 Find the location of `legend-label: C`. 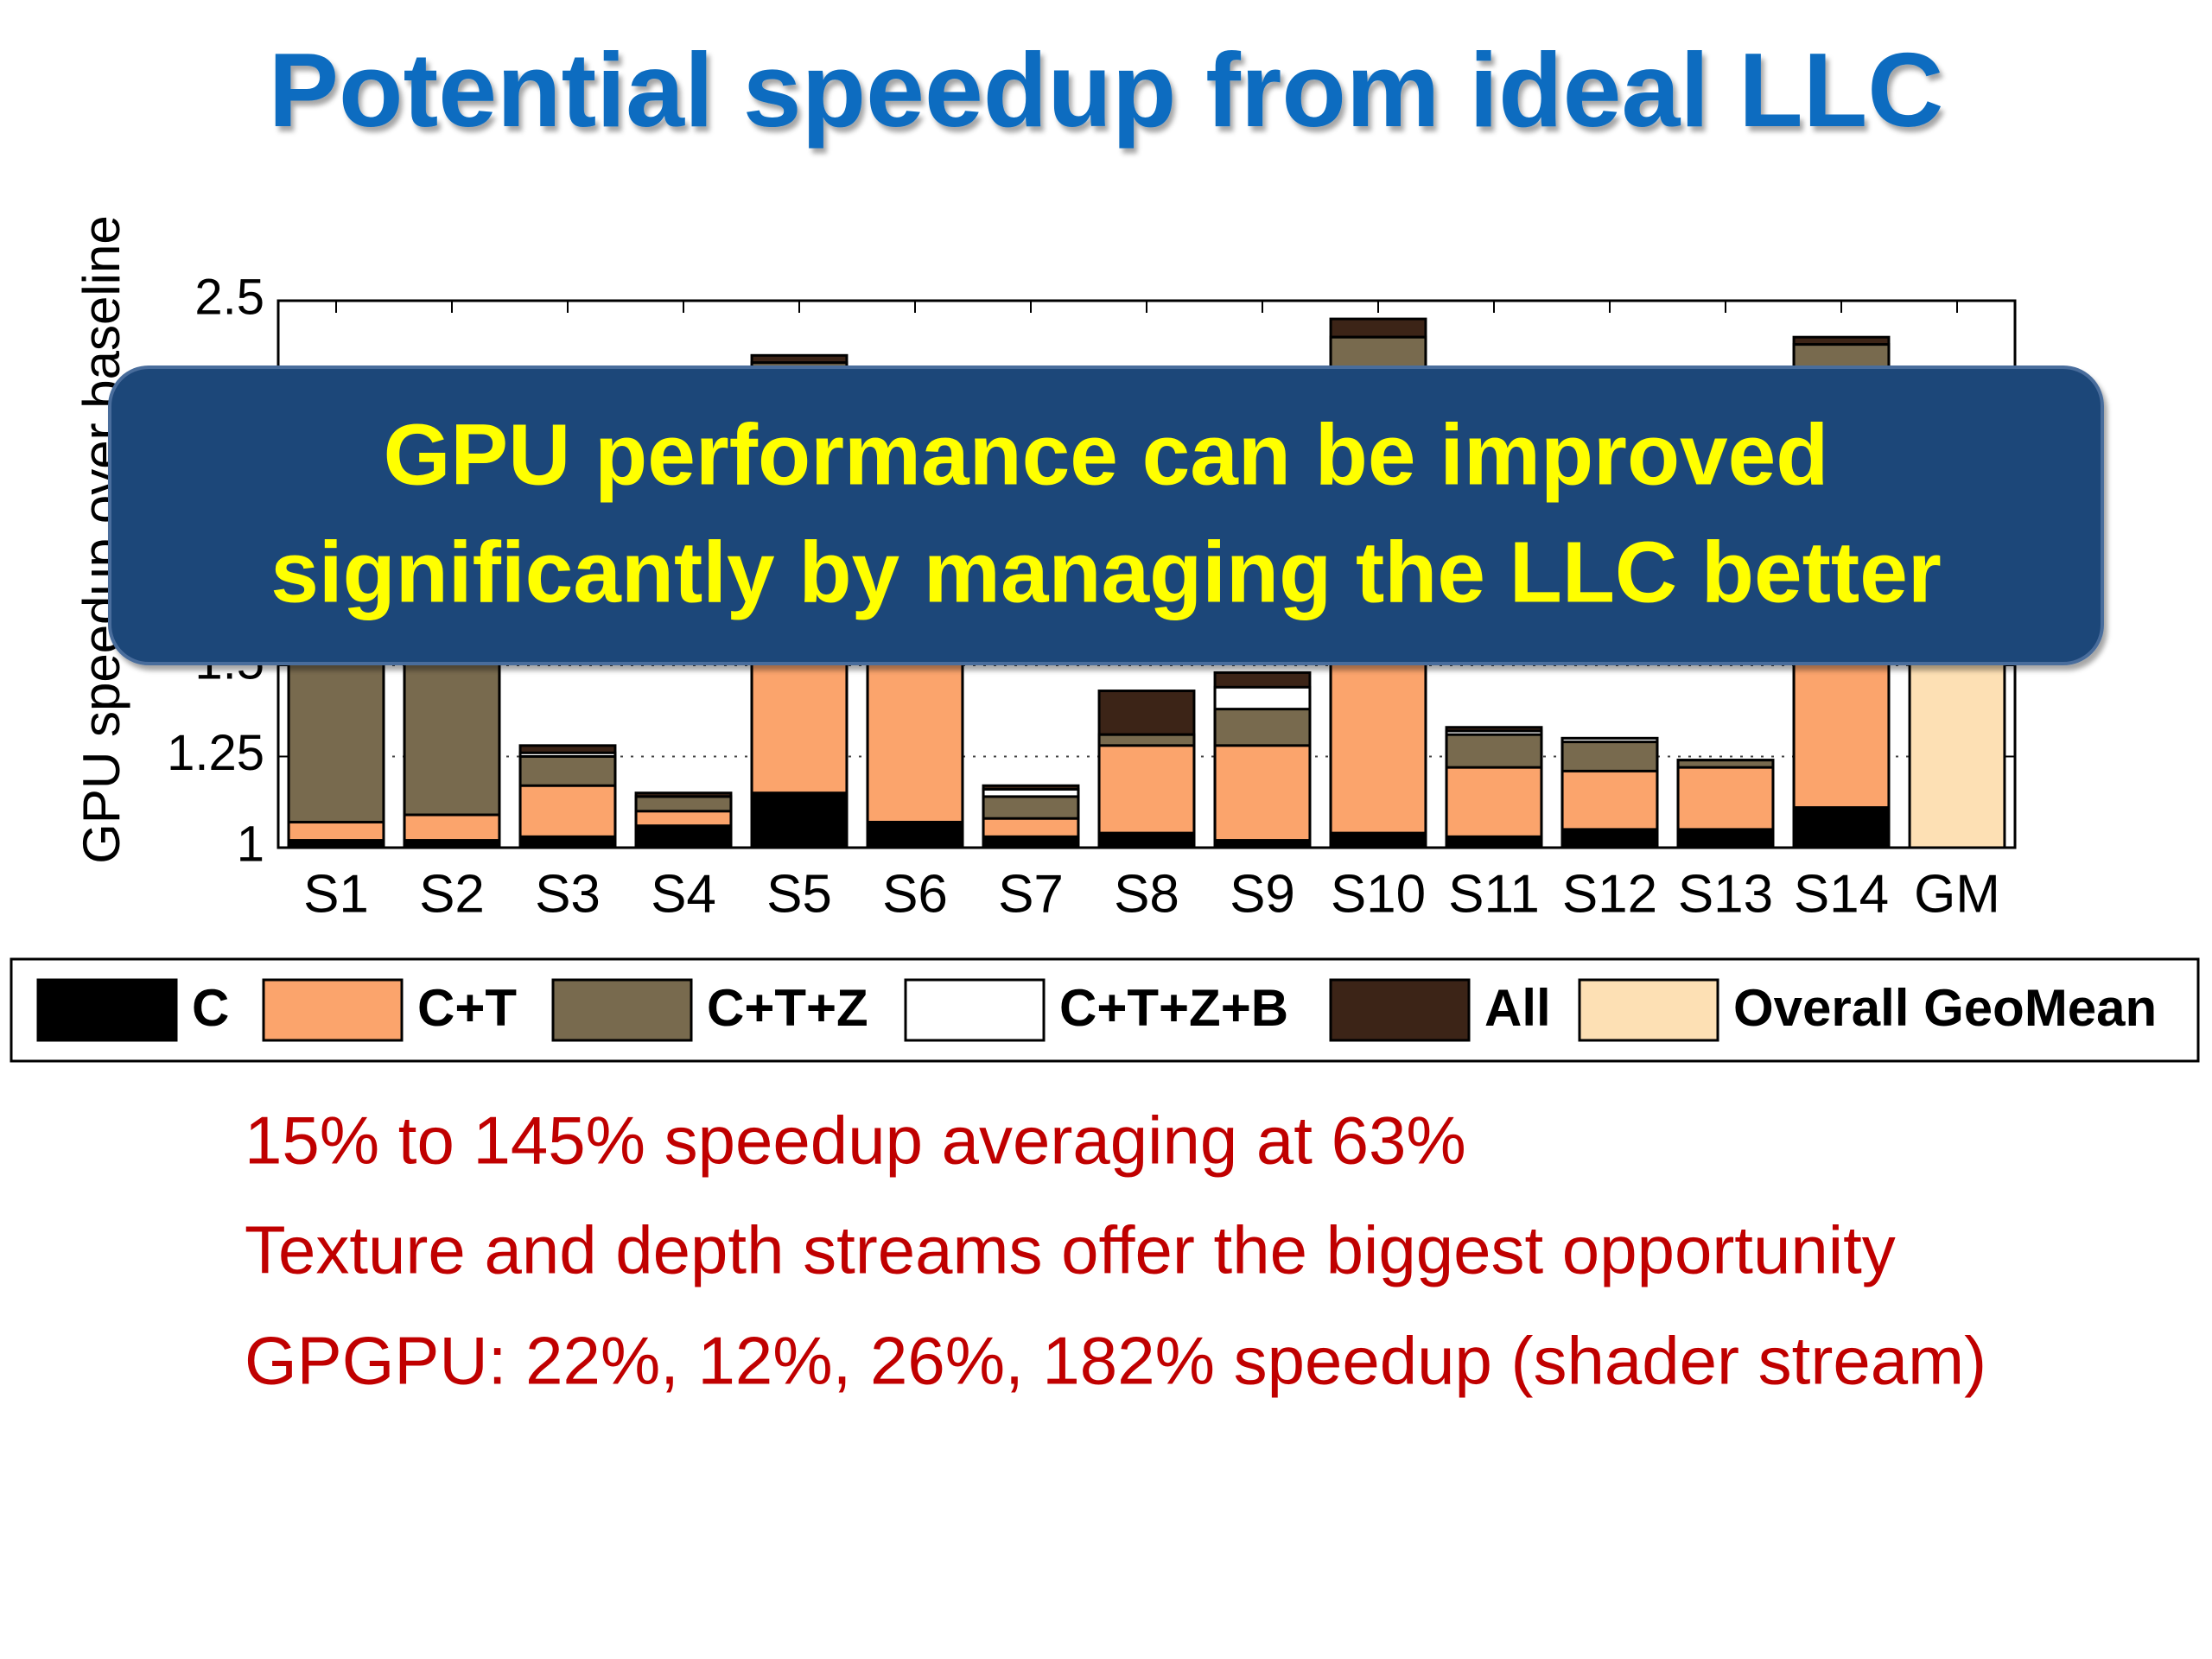

legend-label: C is located at coordinates (210, 1008).